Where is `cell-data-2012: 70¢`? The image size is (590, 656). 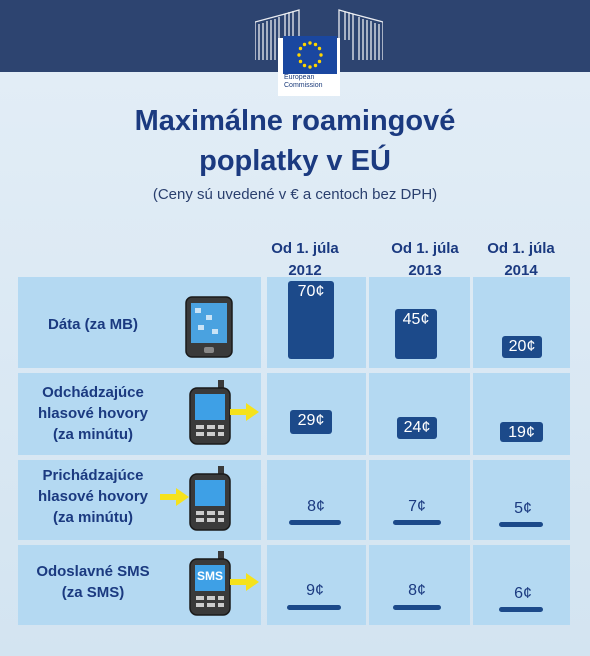
cell-data-2012: 70¢ is located at coordinates (316, 322).